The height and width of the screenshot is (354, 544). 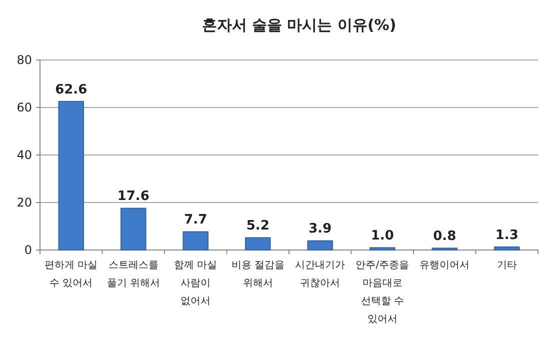 I want to click on x-tick-label: 시간내기가 귀찮아서, so click(x=320, y=274).